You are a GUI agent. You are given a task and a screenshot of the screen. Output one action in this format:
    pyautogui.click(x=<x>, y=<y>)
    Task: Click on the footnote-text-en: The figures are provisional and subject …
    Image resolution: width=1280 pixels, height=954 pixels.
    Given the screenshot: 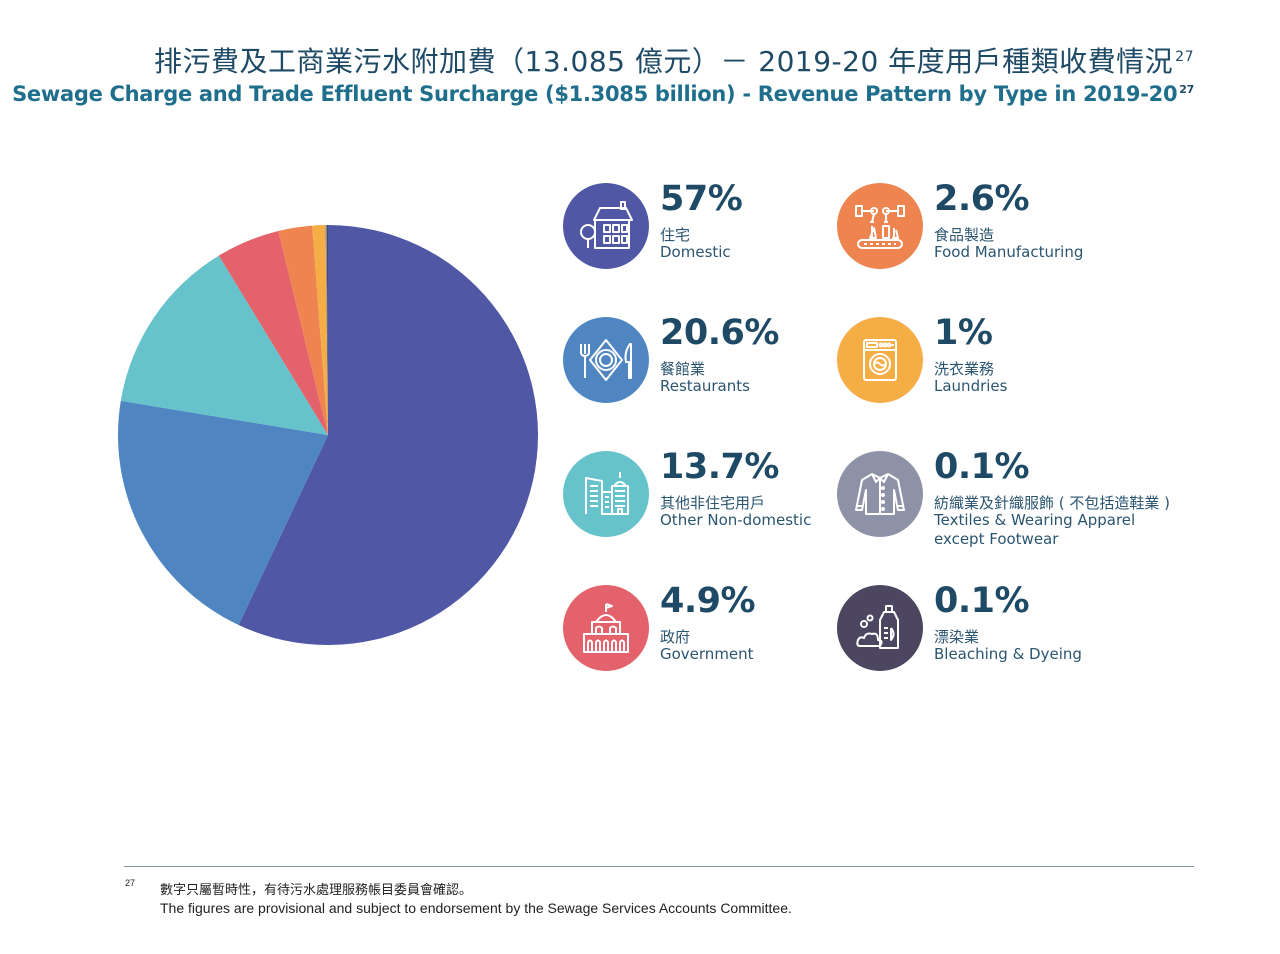 What is the action you would take?
    pyautogui.click(x=476, y=908)
    